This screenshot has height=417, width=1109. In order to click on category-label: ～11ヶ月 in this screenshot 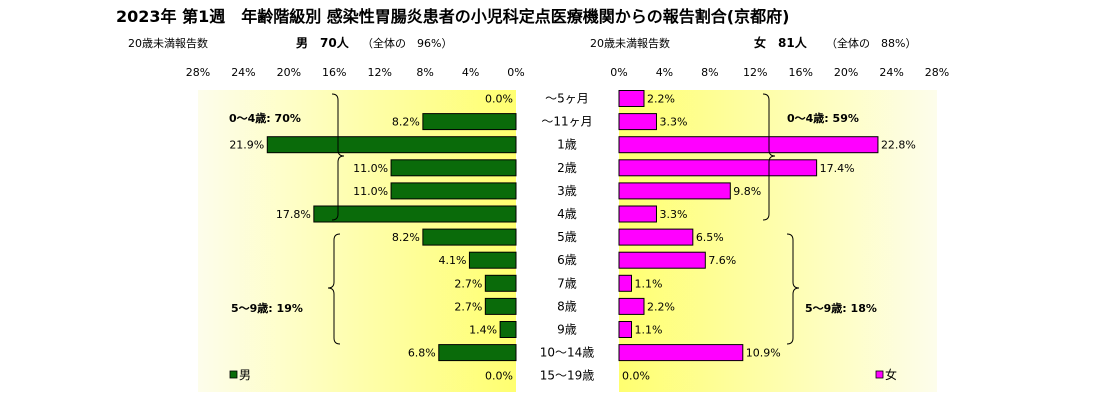, I will do `click(566, 122)`.